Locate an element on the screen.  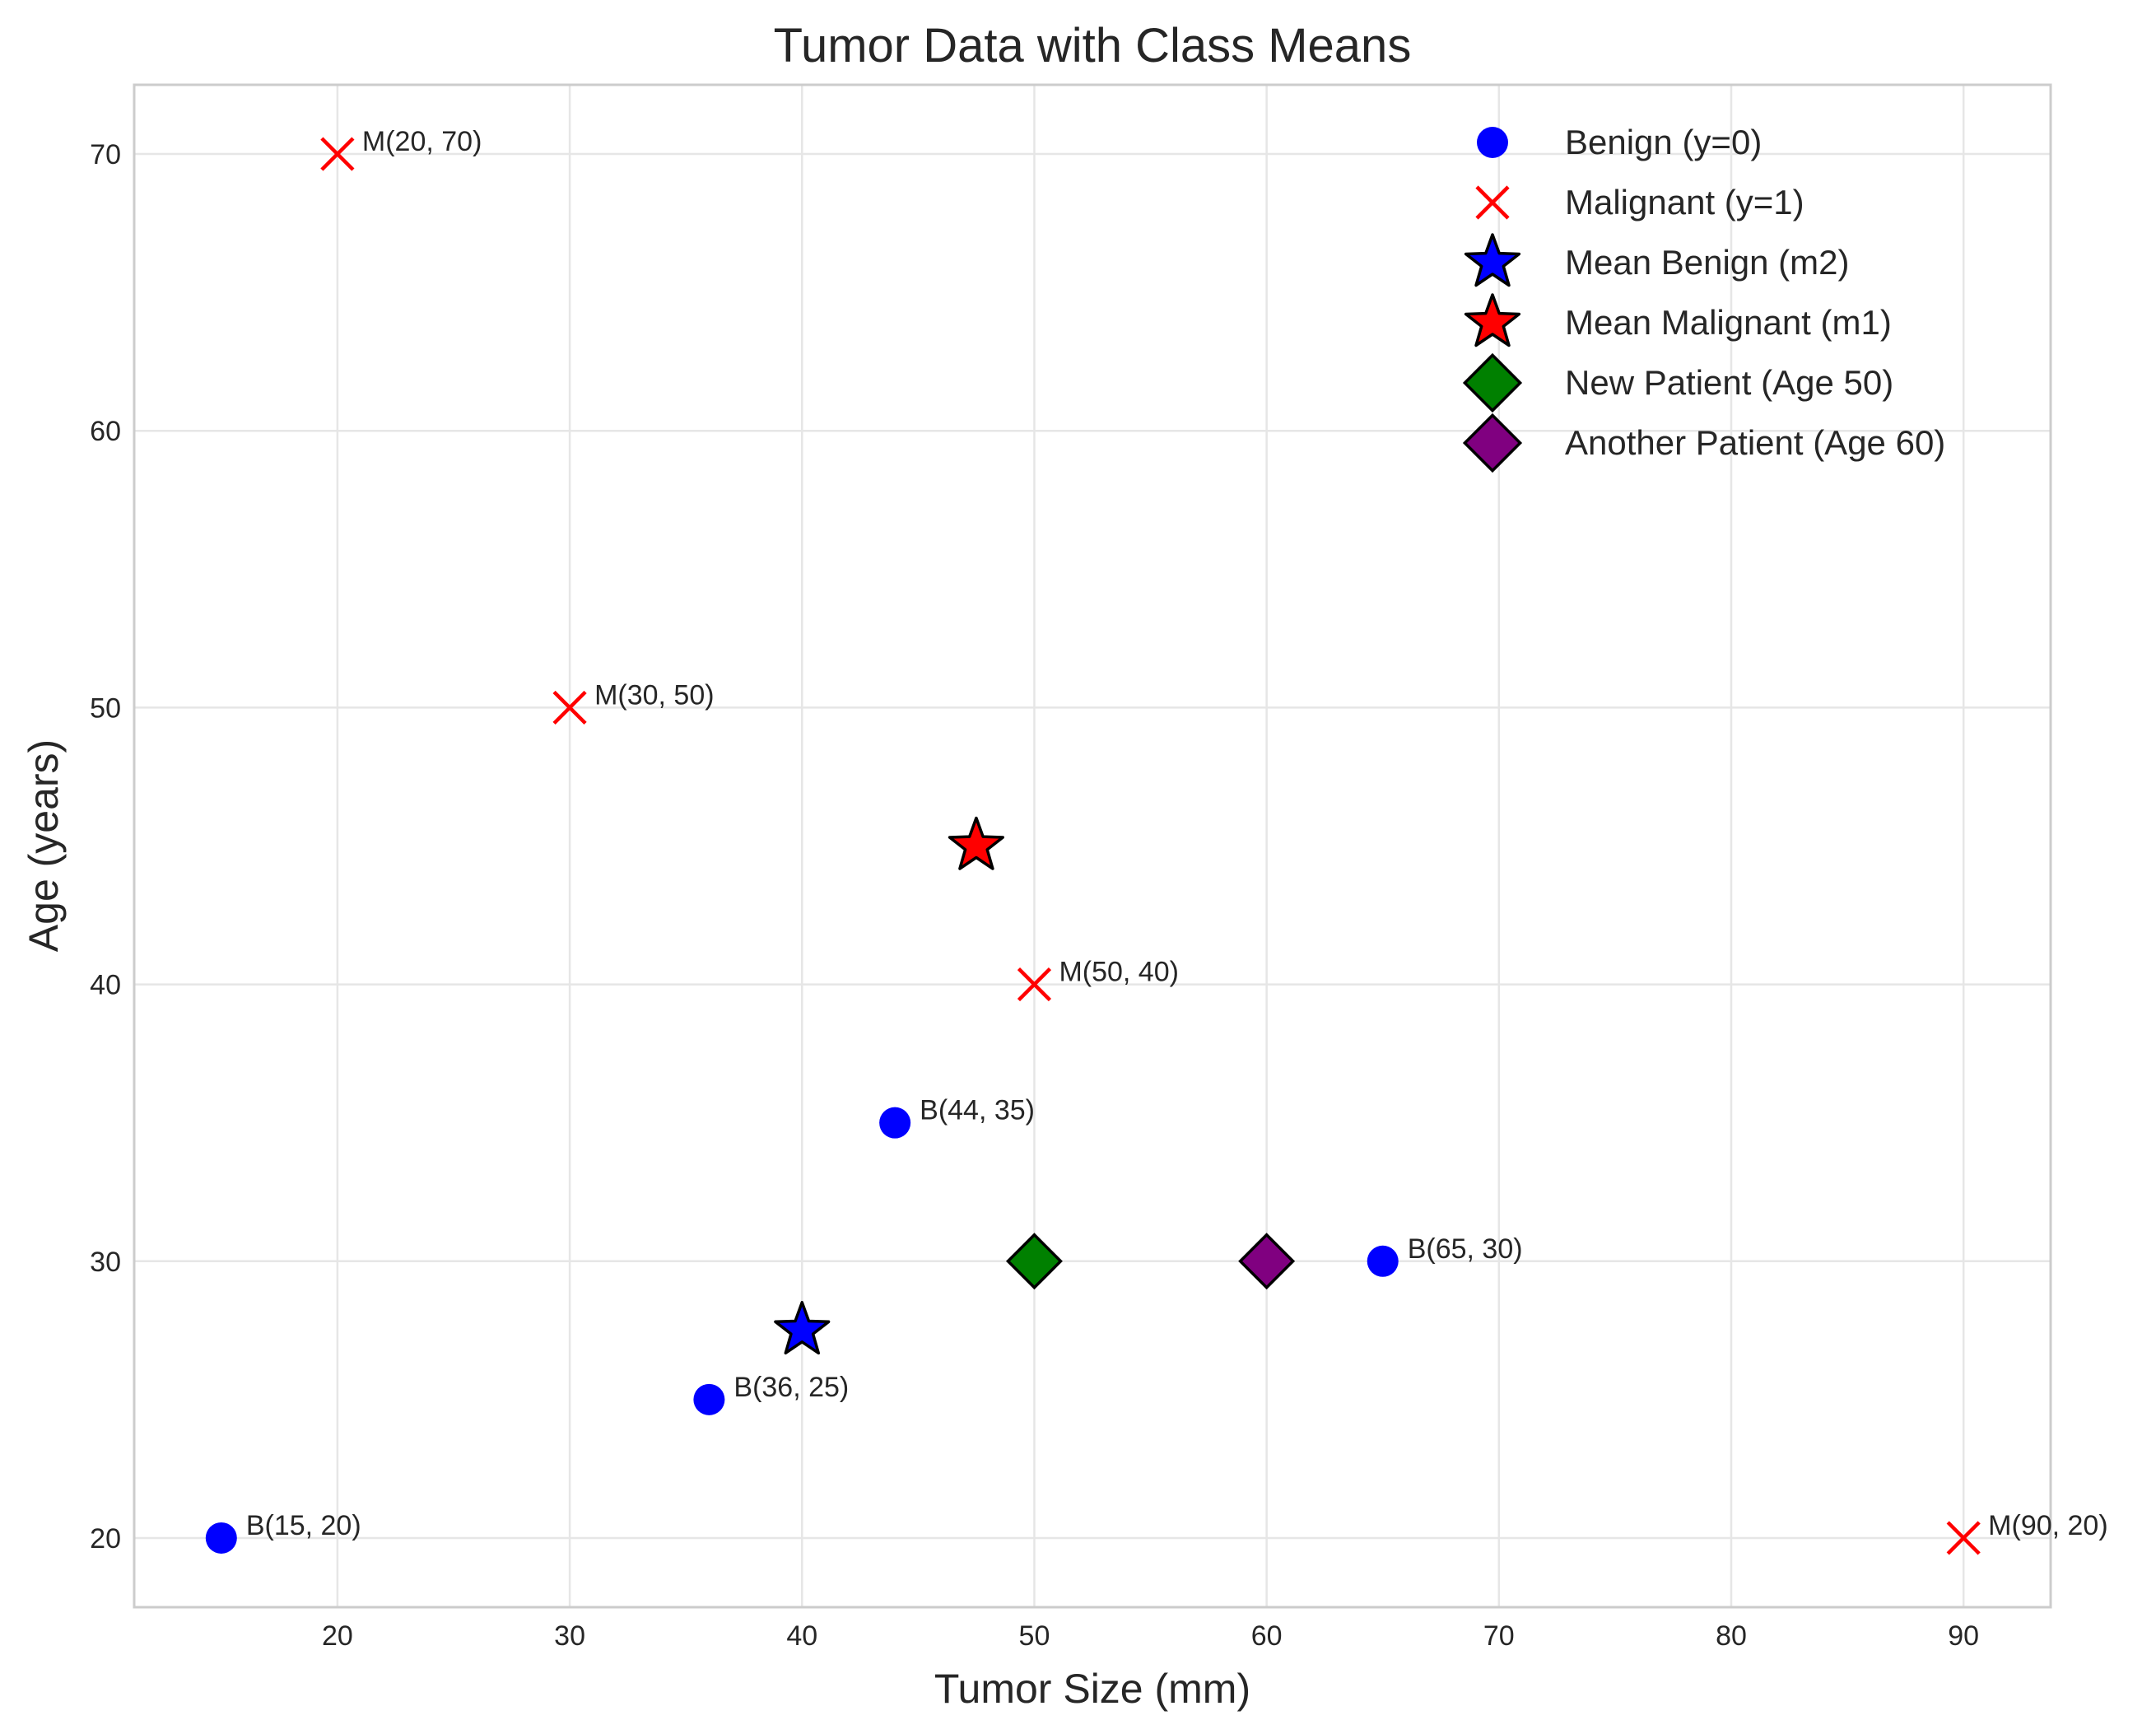
x-tick-label: 90 is located at coordinates (1963, 1636).